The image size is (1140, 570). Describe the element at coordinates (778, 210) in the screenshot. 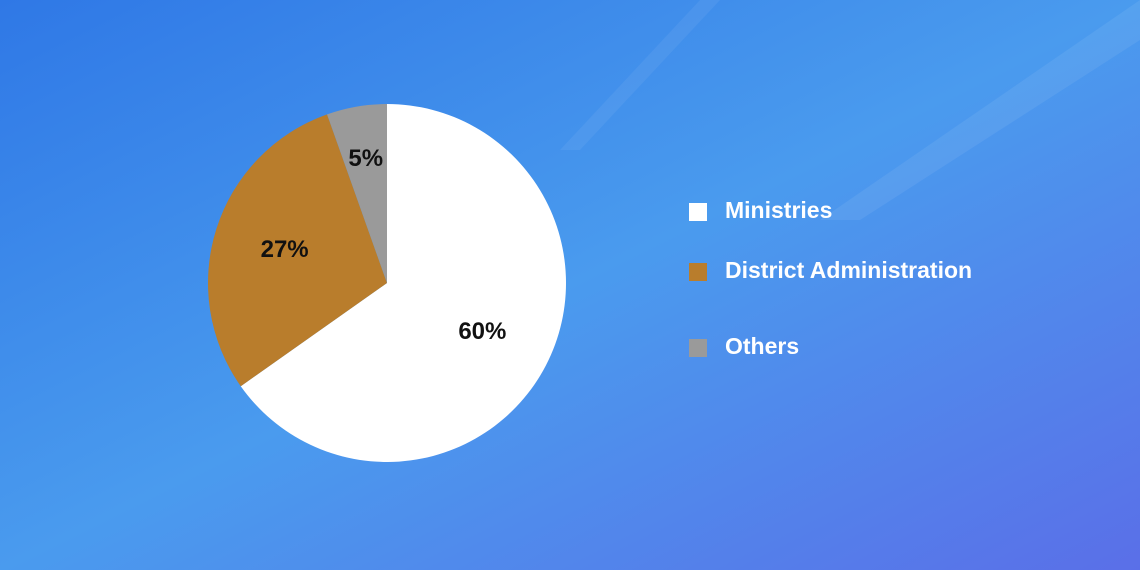

I see `legend-label: Ministries` at that location.